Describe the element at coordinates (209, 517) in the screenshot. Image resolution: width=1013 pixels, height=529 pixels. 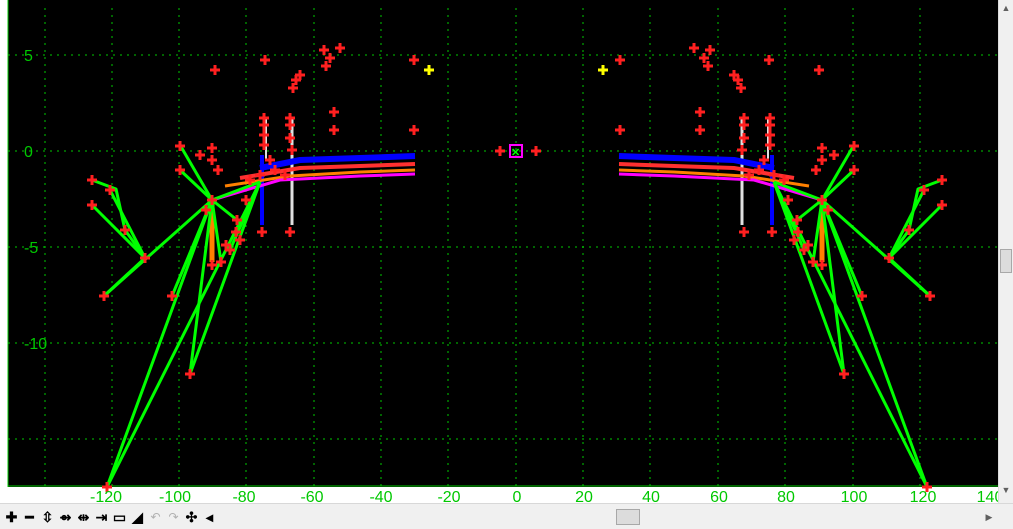
I see `scroll-left-icon: ◂` at that location.